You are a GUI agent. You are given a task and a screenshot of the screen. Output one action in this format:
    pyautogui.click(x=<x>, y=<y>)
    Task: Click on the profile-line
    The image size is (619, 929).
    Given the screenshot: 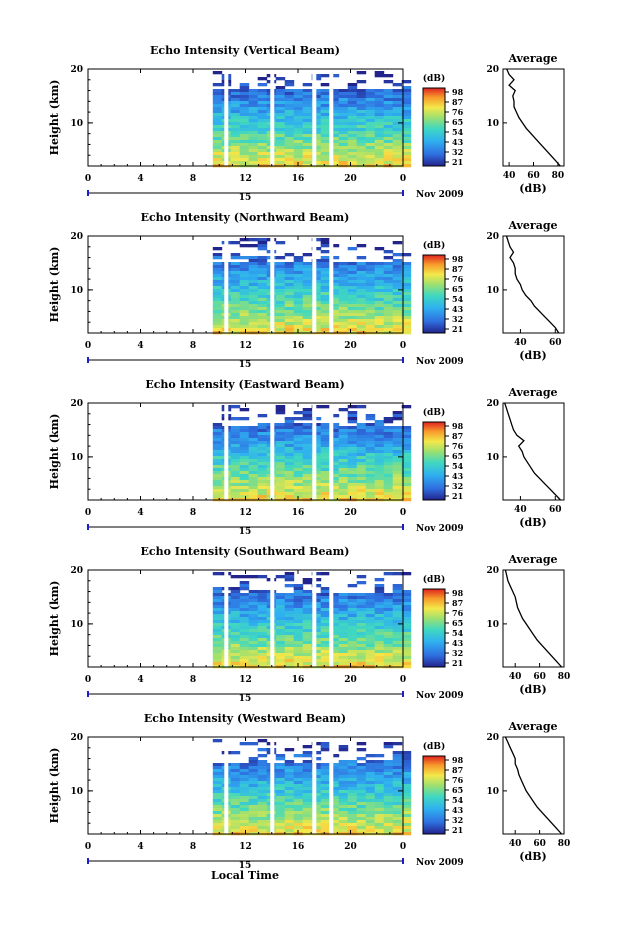 What is the action you would take?
    pyautogui.click(x=533, y=785)
    